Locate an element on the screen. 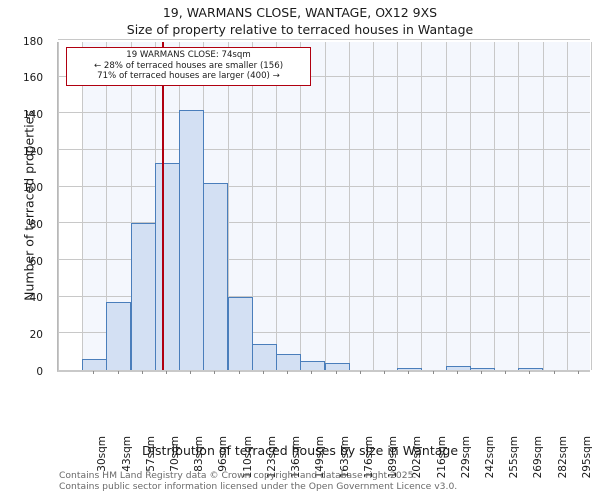 The image size is (600, 500). y-axis-tick-label: 120 is located at coordinates (32, 151).